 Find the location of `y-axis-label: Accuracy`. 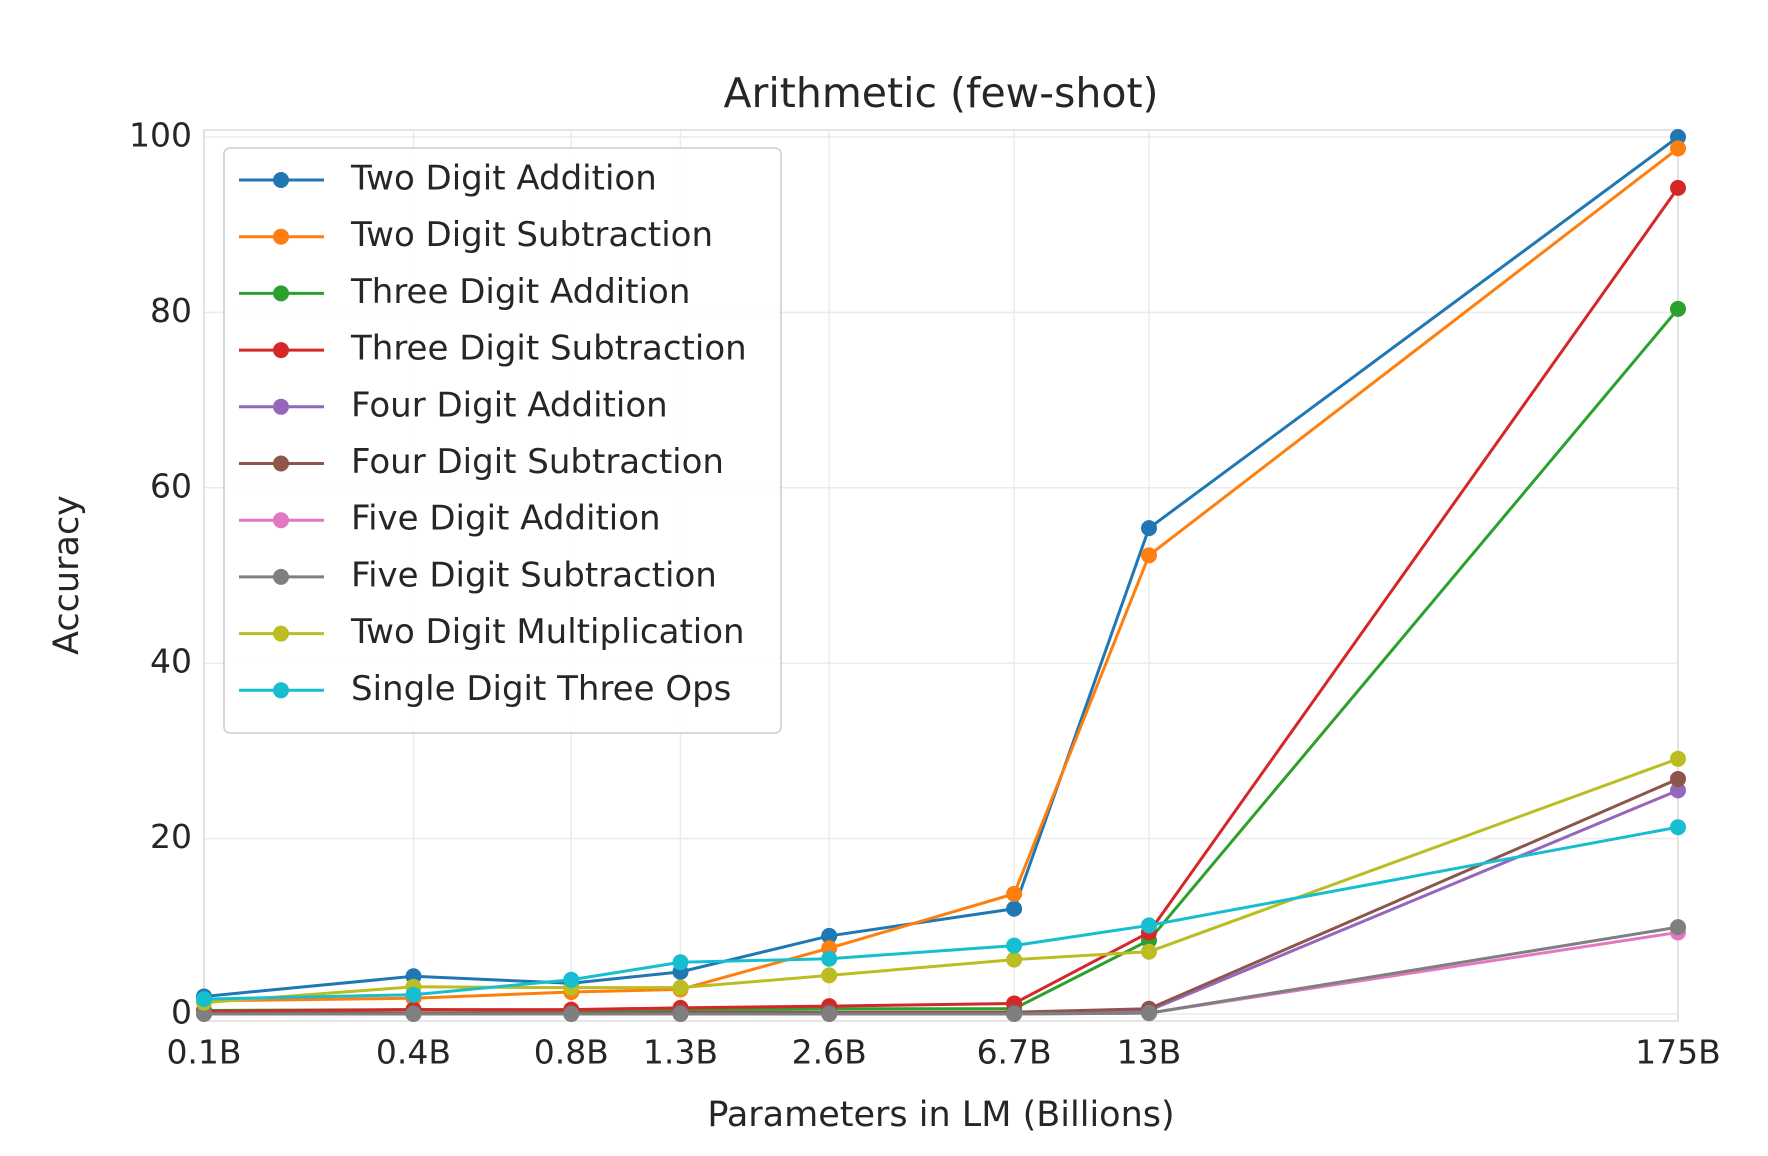

y-axis-label: Accuracy is located at coordinates (67, 575).